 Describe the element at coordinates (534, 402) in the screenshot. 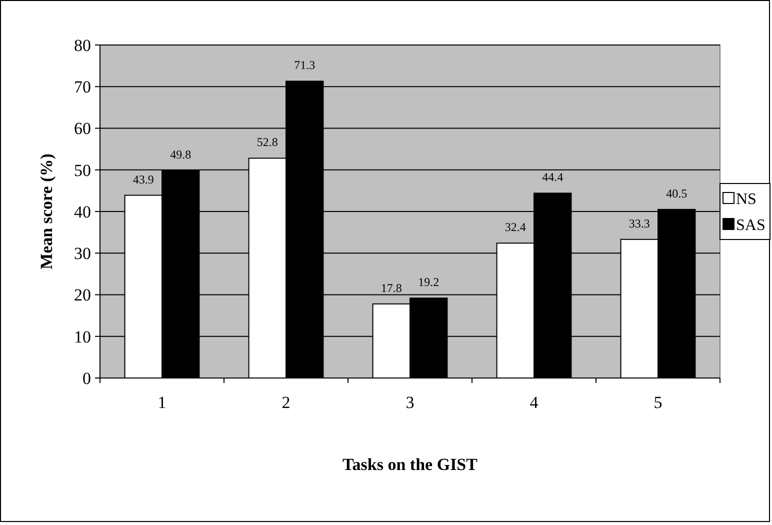

I see `x-tick-label: 4` at that location.